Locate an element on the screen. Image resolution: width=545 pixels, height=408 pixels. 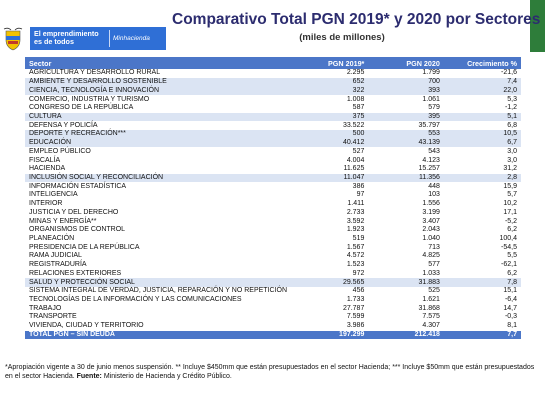
cell-v2020: 4.825 is located at coordinates (431, 256).